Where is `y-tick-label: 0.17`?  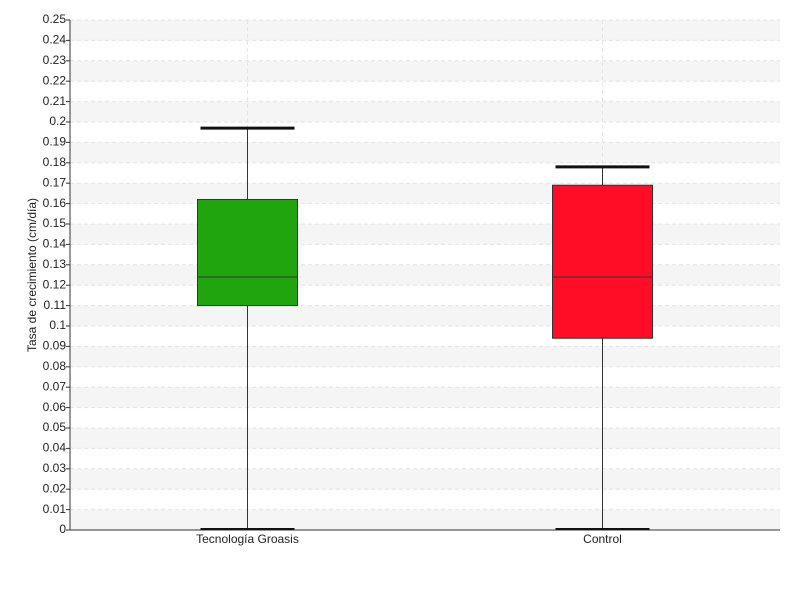 y-tick-label: 0.17 is located at coordinates (55, 182).